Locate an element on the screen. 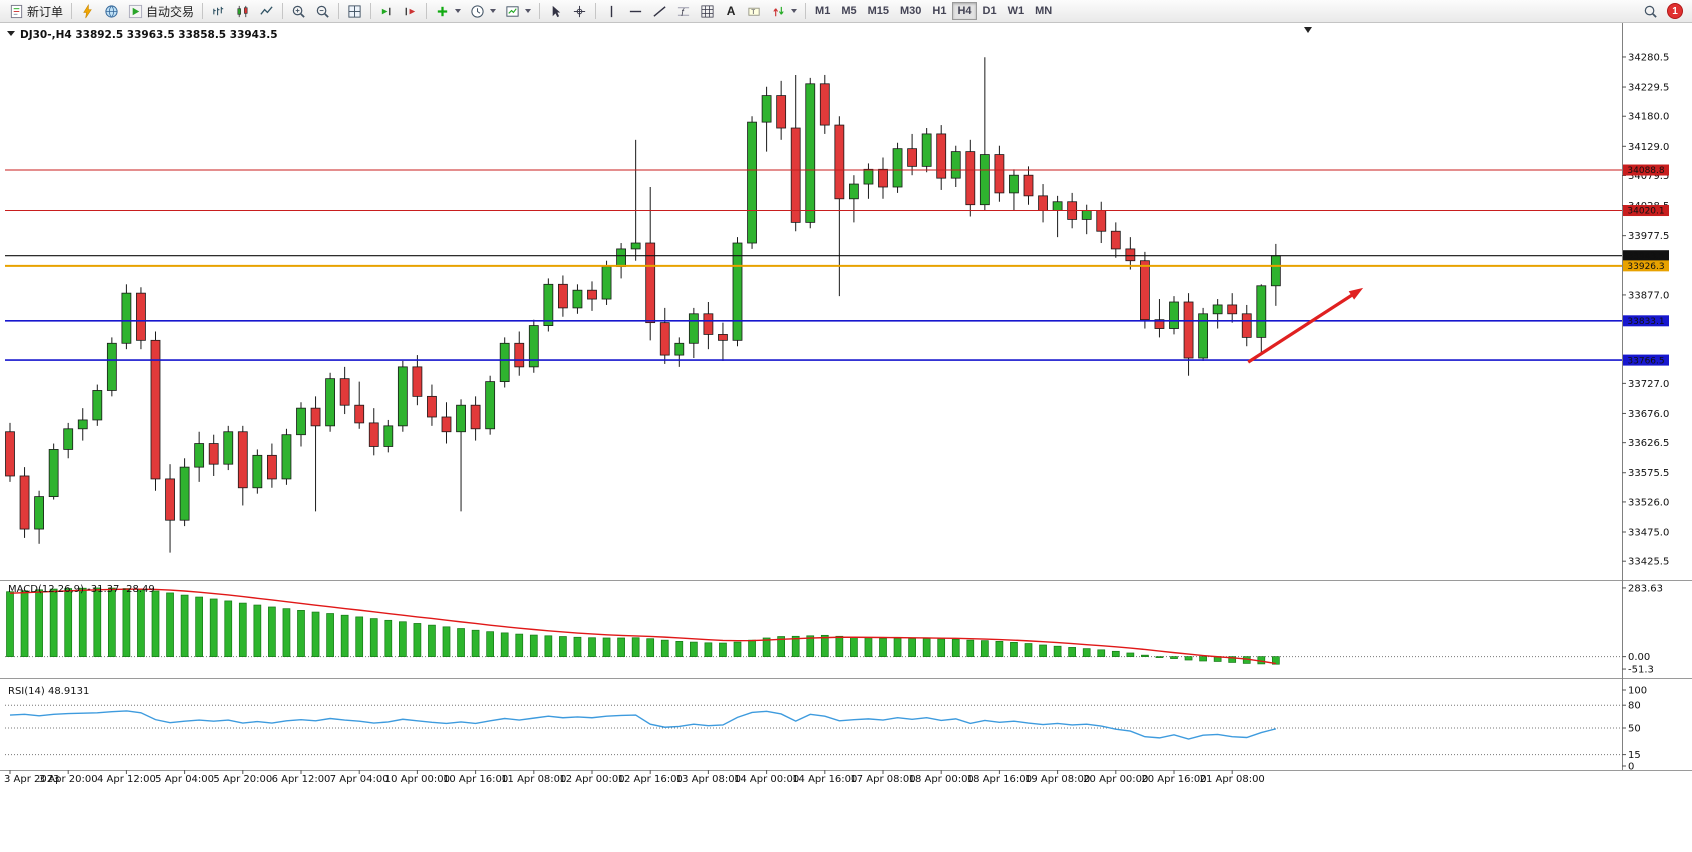  zoom-in-button is located at coordinates (298, 11).